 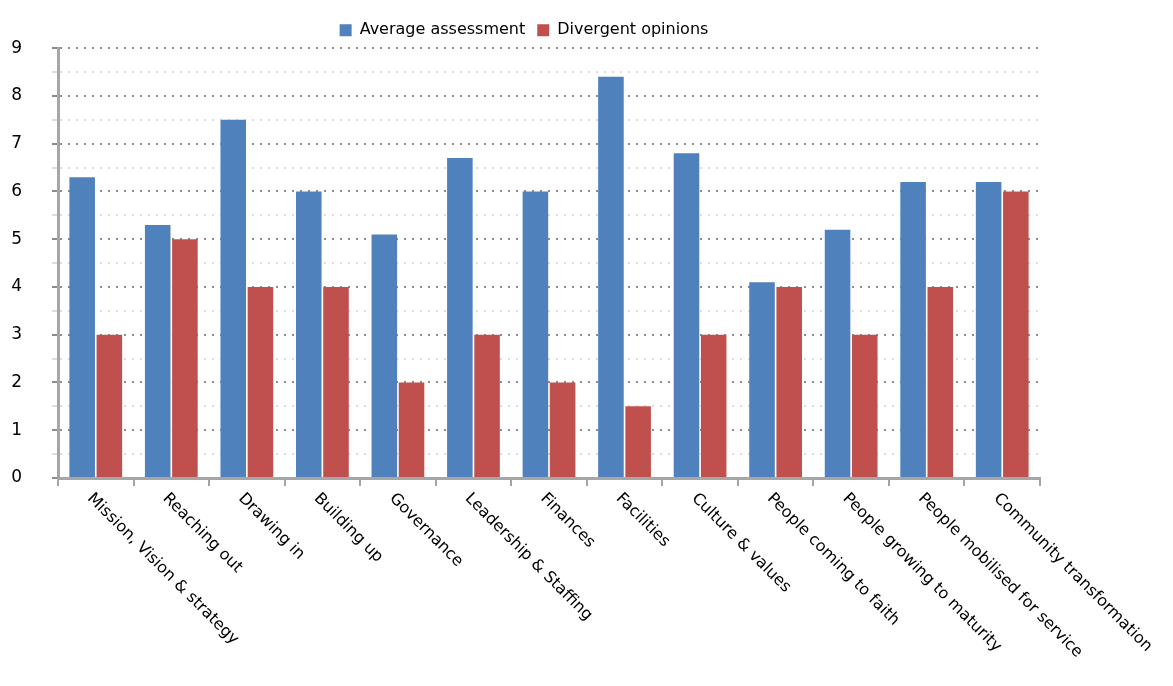 What do you see at coordinates (16, 46) in the screenshot?
I see `y-tick-label: 9` at bounding box center [16, 46].